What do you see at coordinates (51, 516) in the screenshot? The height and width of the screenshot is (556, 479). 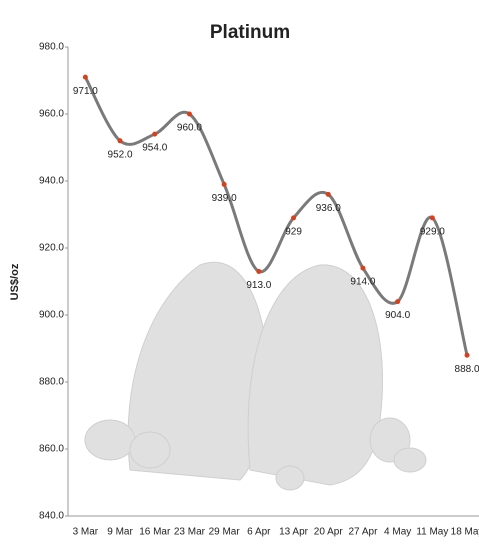 I see `y-tick-label: 840.0` at bounding box center [51, 516].